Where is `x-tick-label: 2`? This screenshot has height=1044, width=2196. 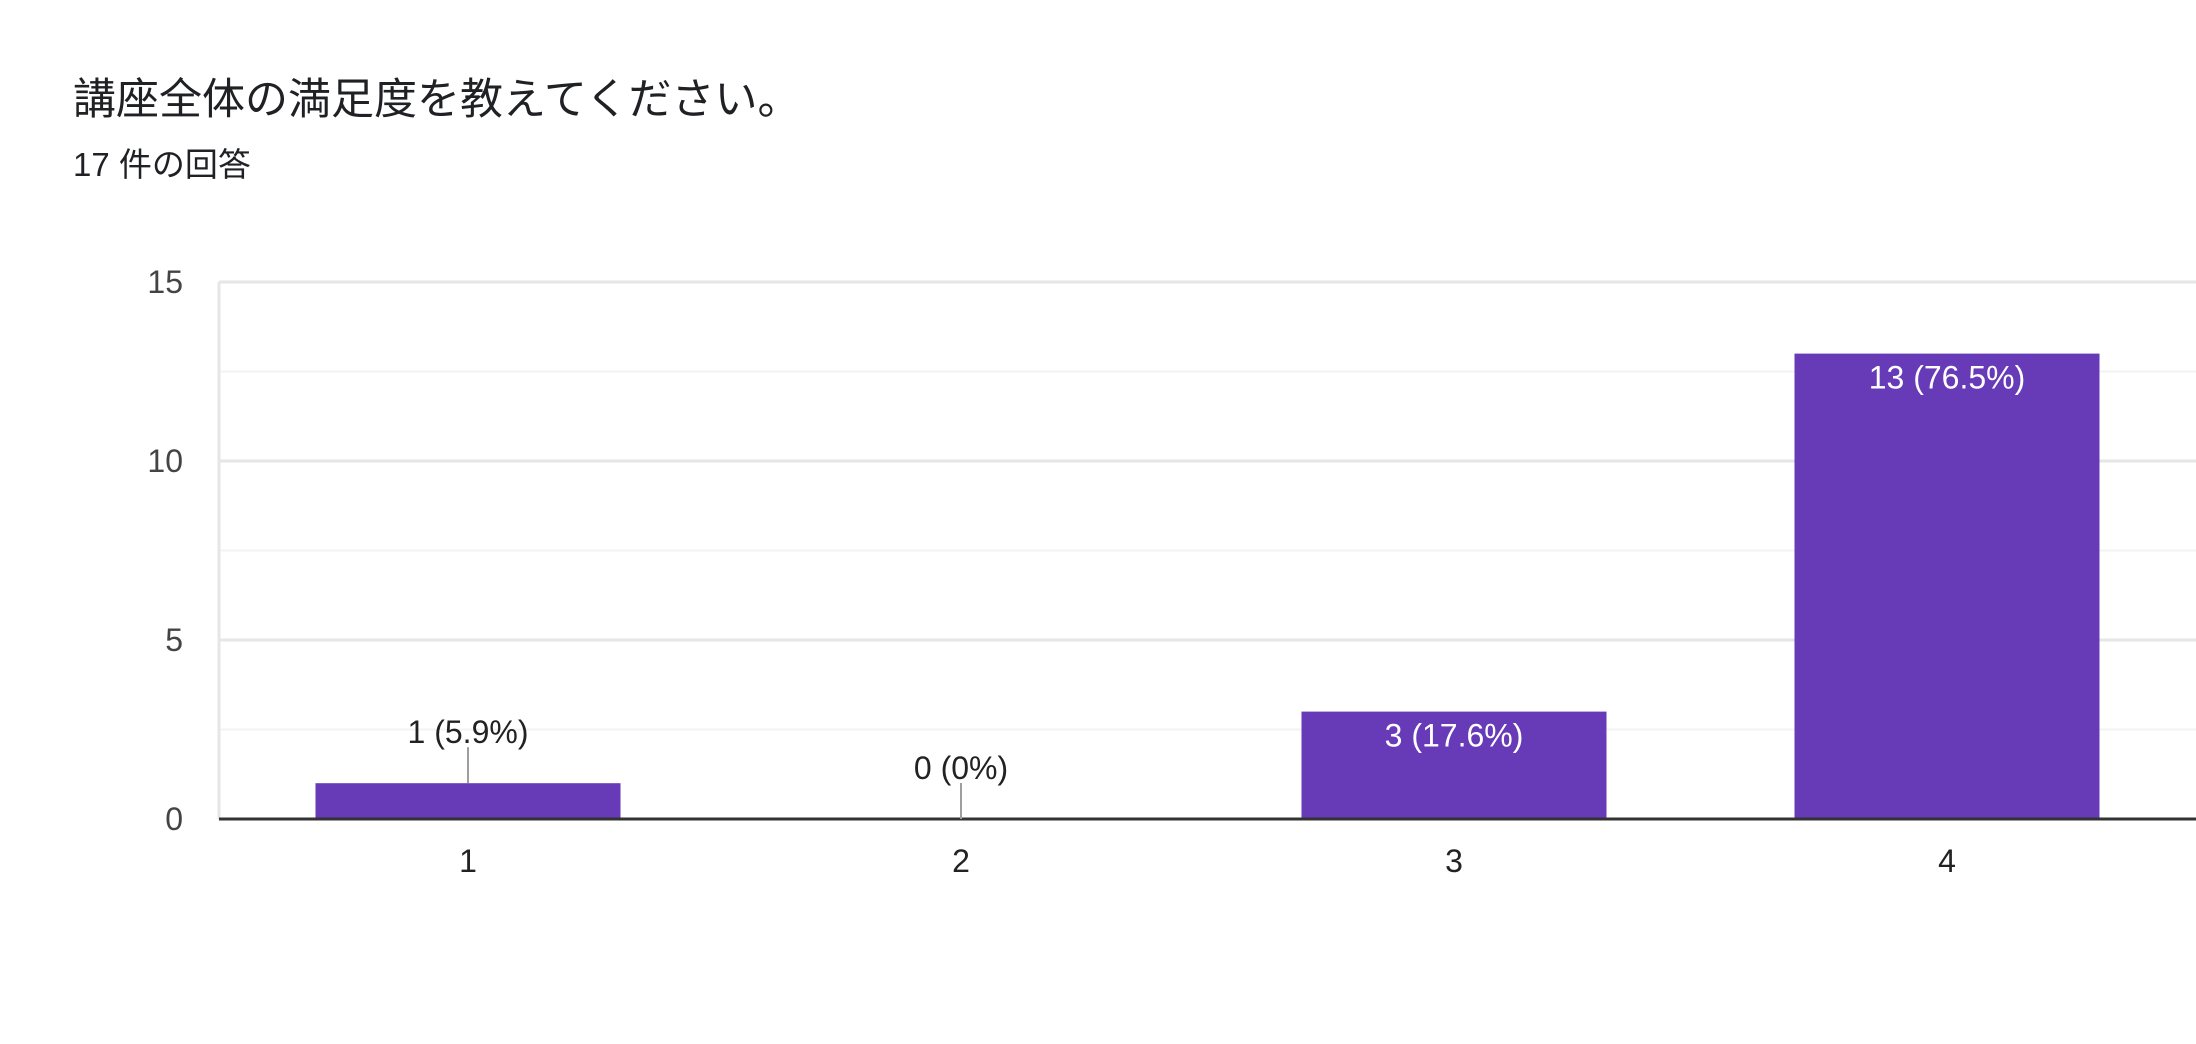
x-tick-label: 2 is located at coordinates (961, 861).